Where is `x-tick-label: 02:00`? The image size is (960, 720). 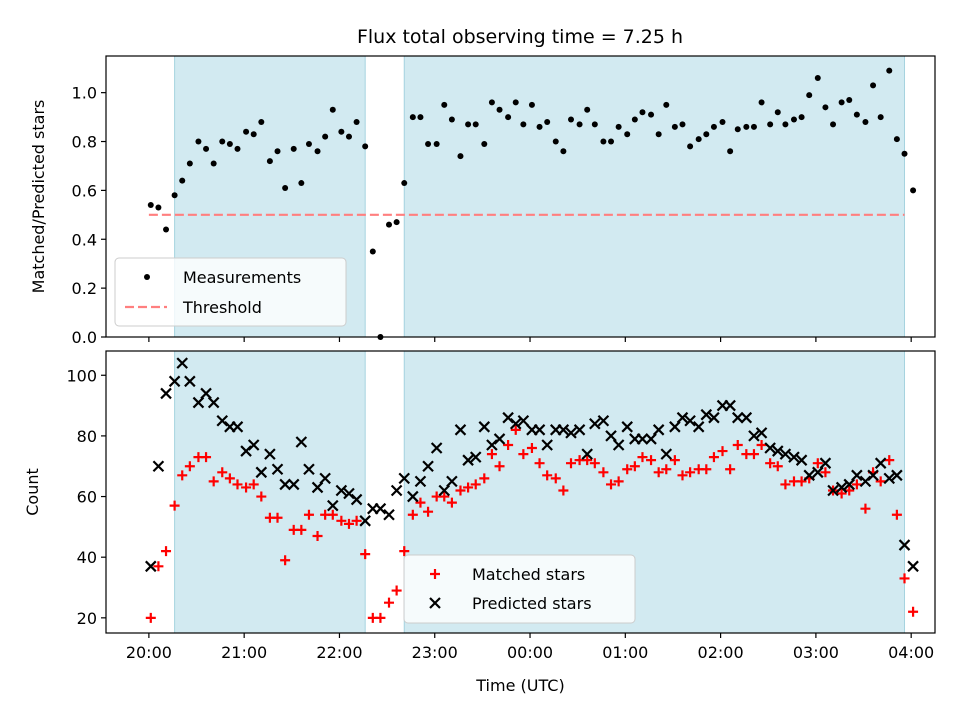
x-tick-label: 02:00 is located at coordinates (721, 652).